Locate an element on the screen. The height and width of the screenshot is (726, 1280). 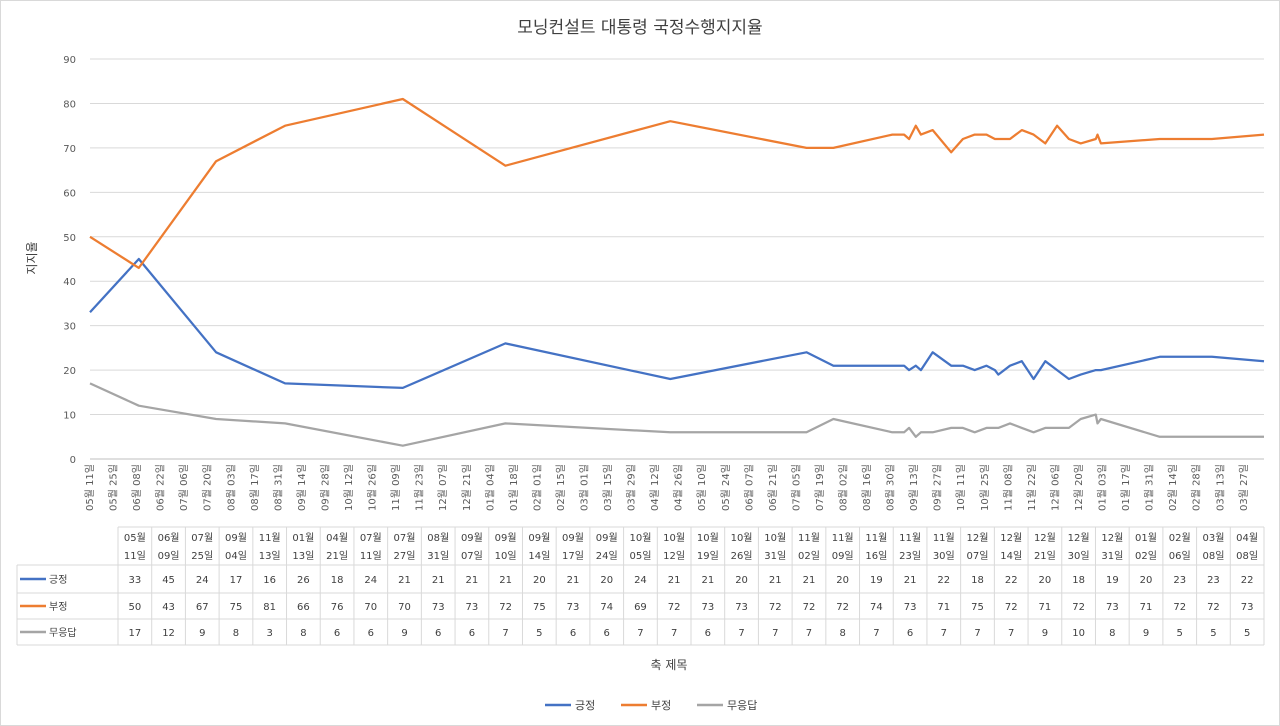
table-header: 21일 is located at coordinates (1045, 556).